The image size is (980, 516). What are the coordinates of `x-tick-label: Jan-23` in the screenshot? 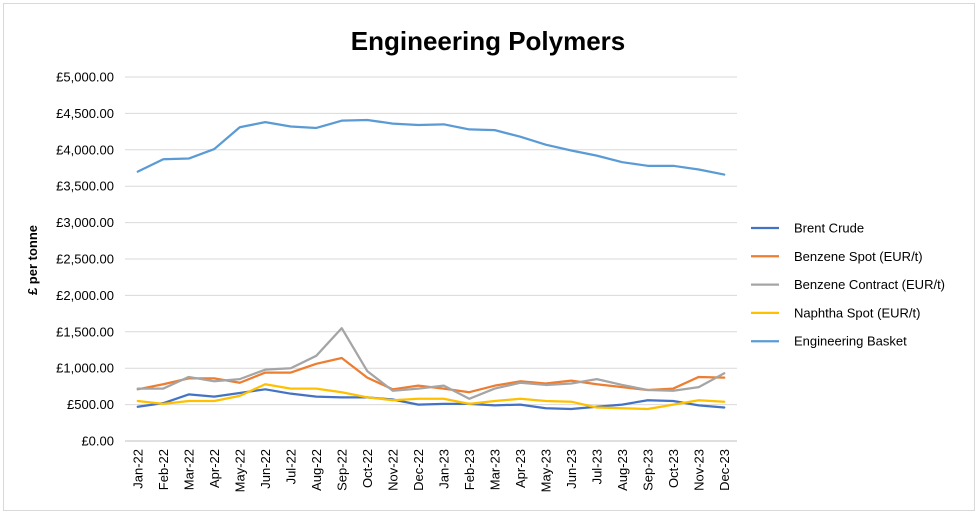 It's located at (443, 469).